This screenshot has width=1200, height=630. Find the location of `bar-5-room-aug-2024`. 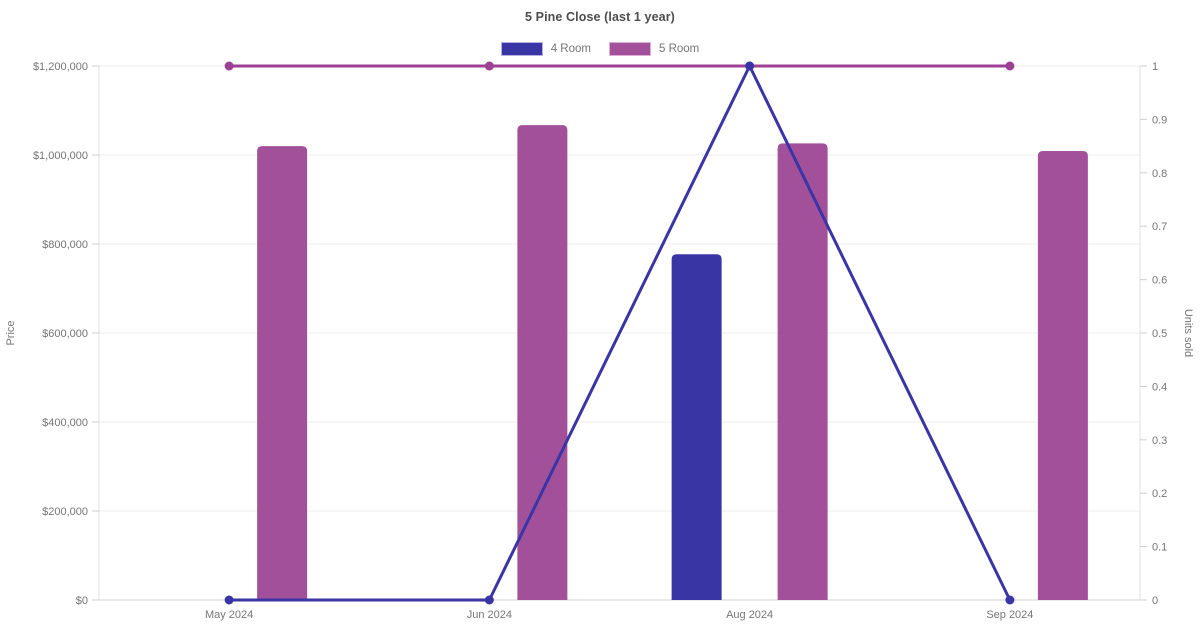

bar-5-room-aug-2024 is located at coordinates (802, 371).